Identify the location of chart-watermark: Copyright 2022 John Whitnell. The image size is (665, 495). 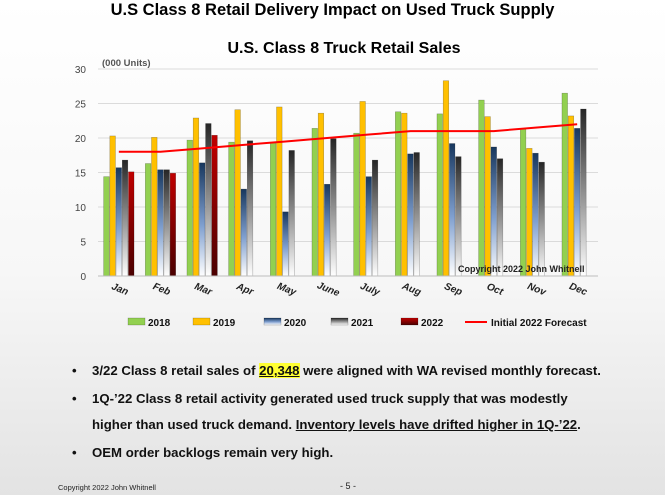
(521, 269).